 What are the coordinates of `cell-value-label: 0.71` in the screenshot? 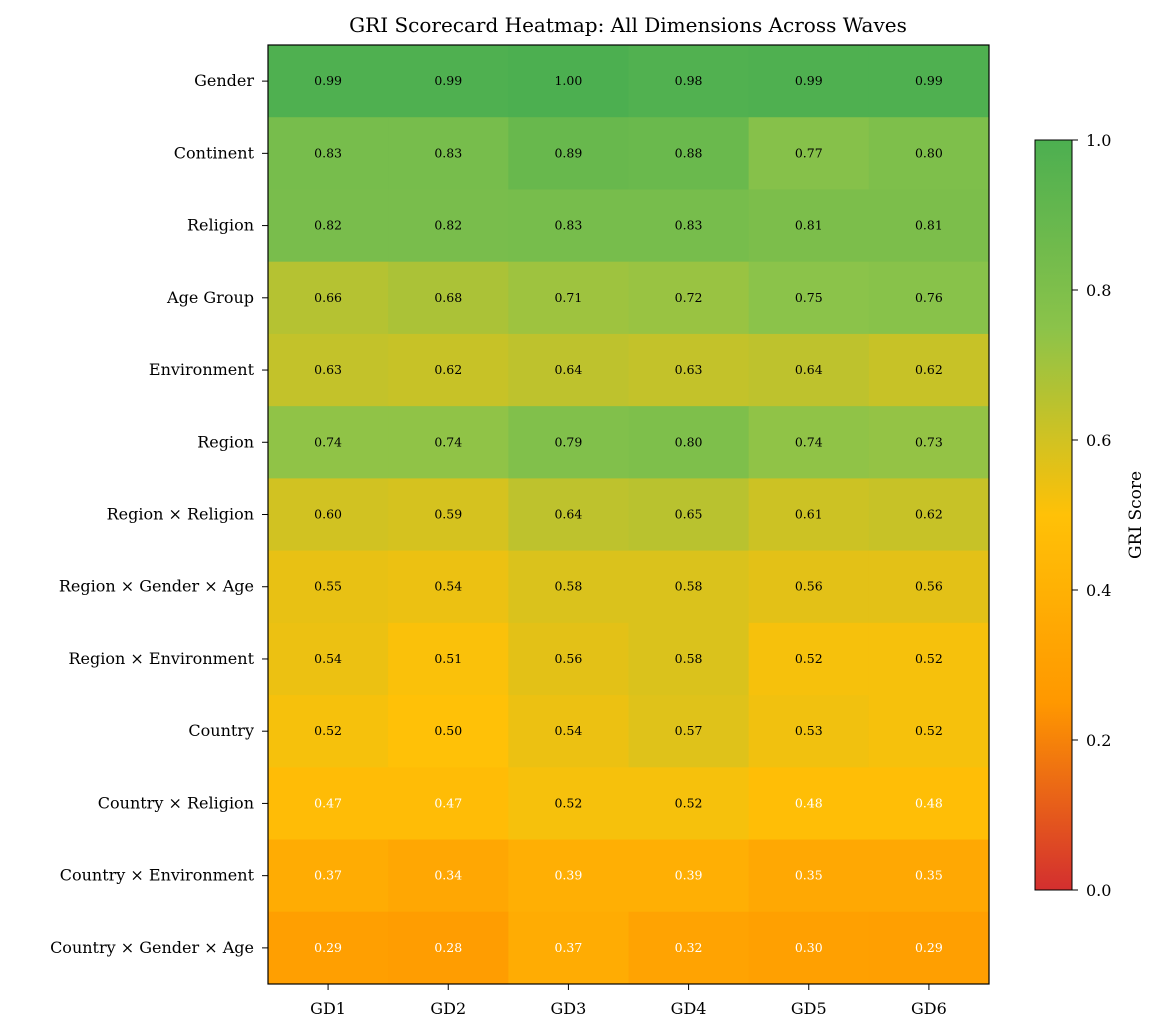 It's located at (568, 297).